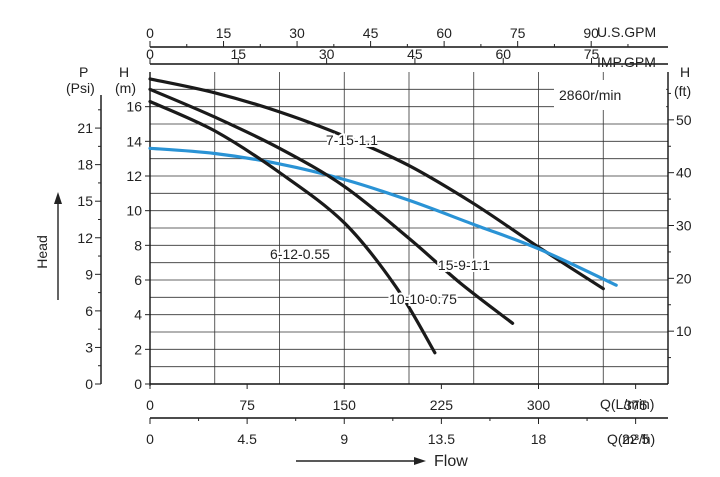 The height and width of the screenshot is (477, 720). I want to click on lpm-tick-label: 225, so click(442, 405).